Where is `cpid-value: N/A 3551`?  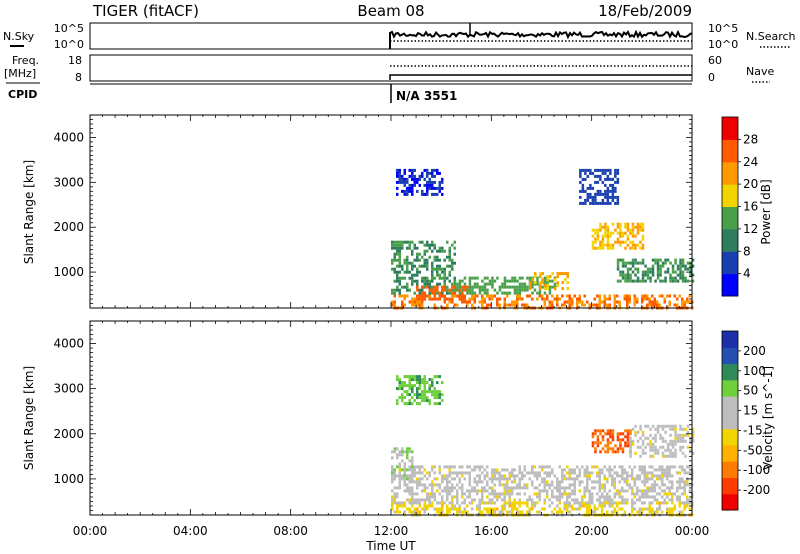 cpid-value: N/A 3551 is located at coordinates (426, 96).